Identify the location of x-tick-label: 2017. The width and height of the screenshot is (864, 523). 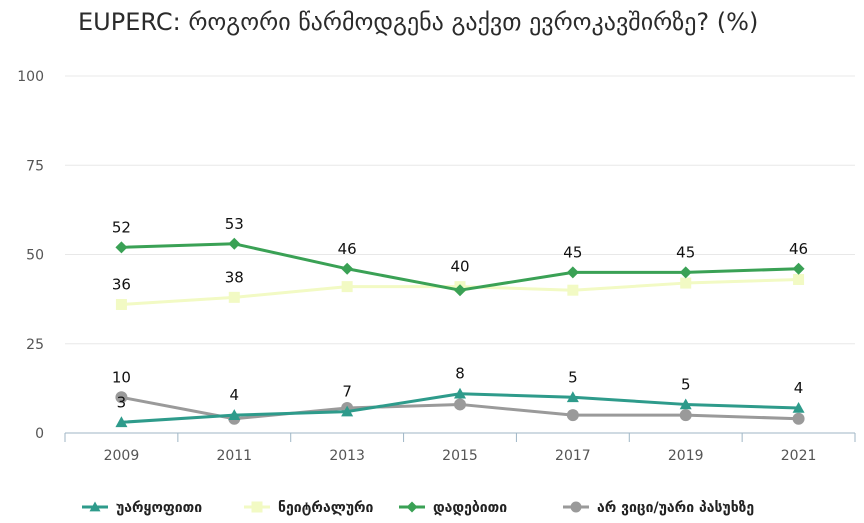
(573, 456).